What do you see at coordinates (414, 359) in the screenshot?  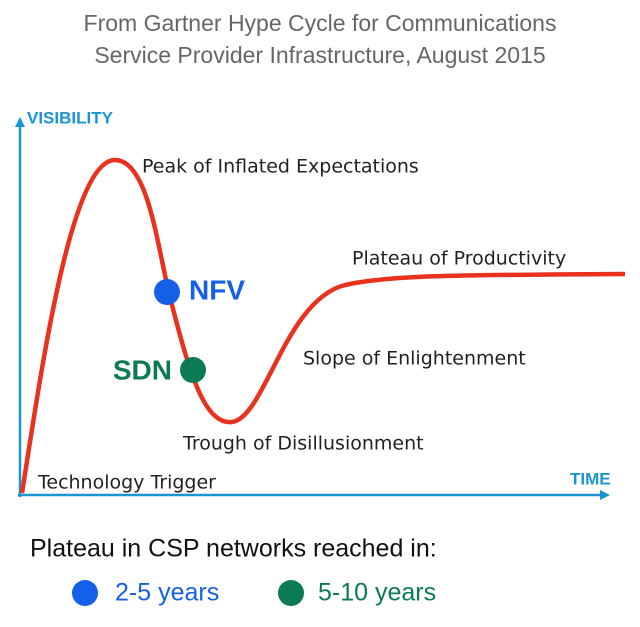 I see `phase-label: Slope of Enlightenment` at bounding box center [414, 359].